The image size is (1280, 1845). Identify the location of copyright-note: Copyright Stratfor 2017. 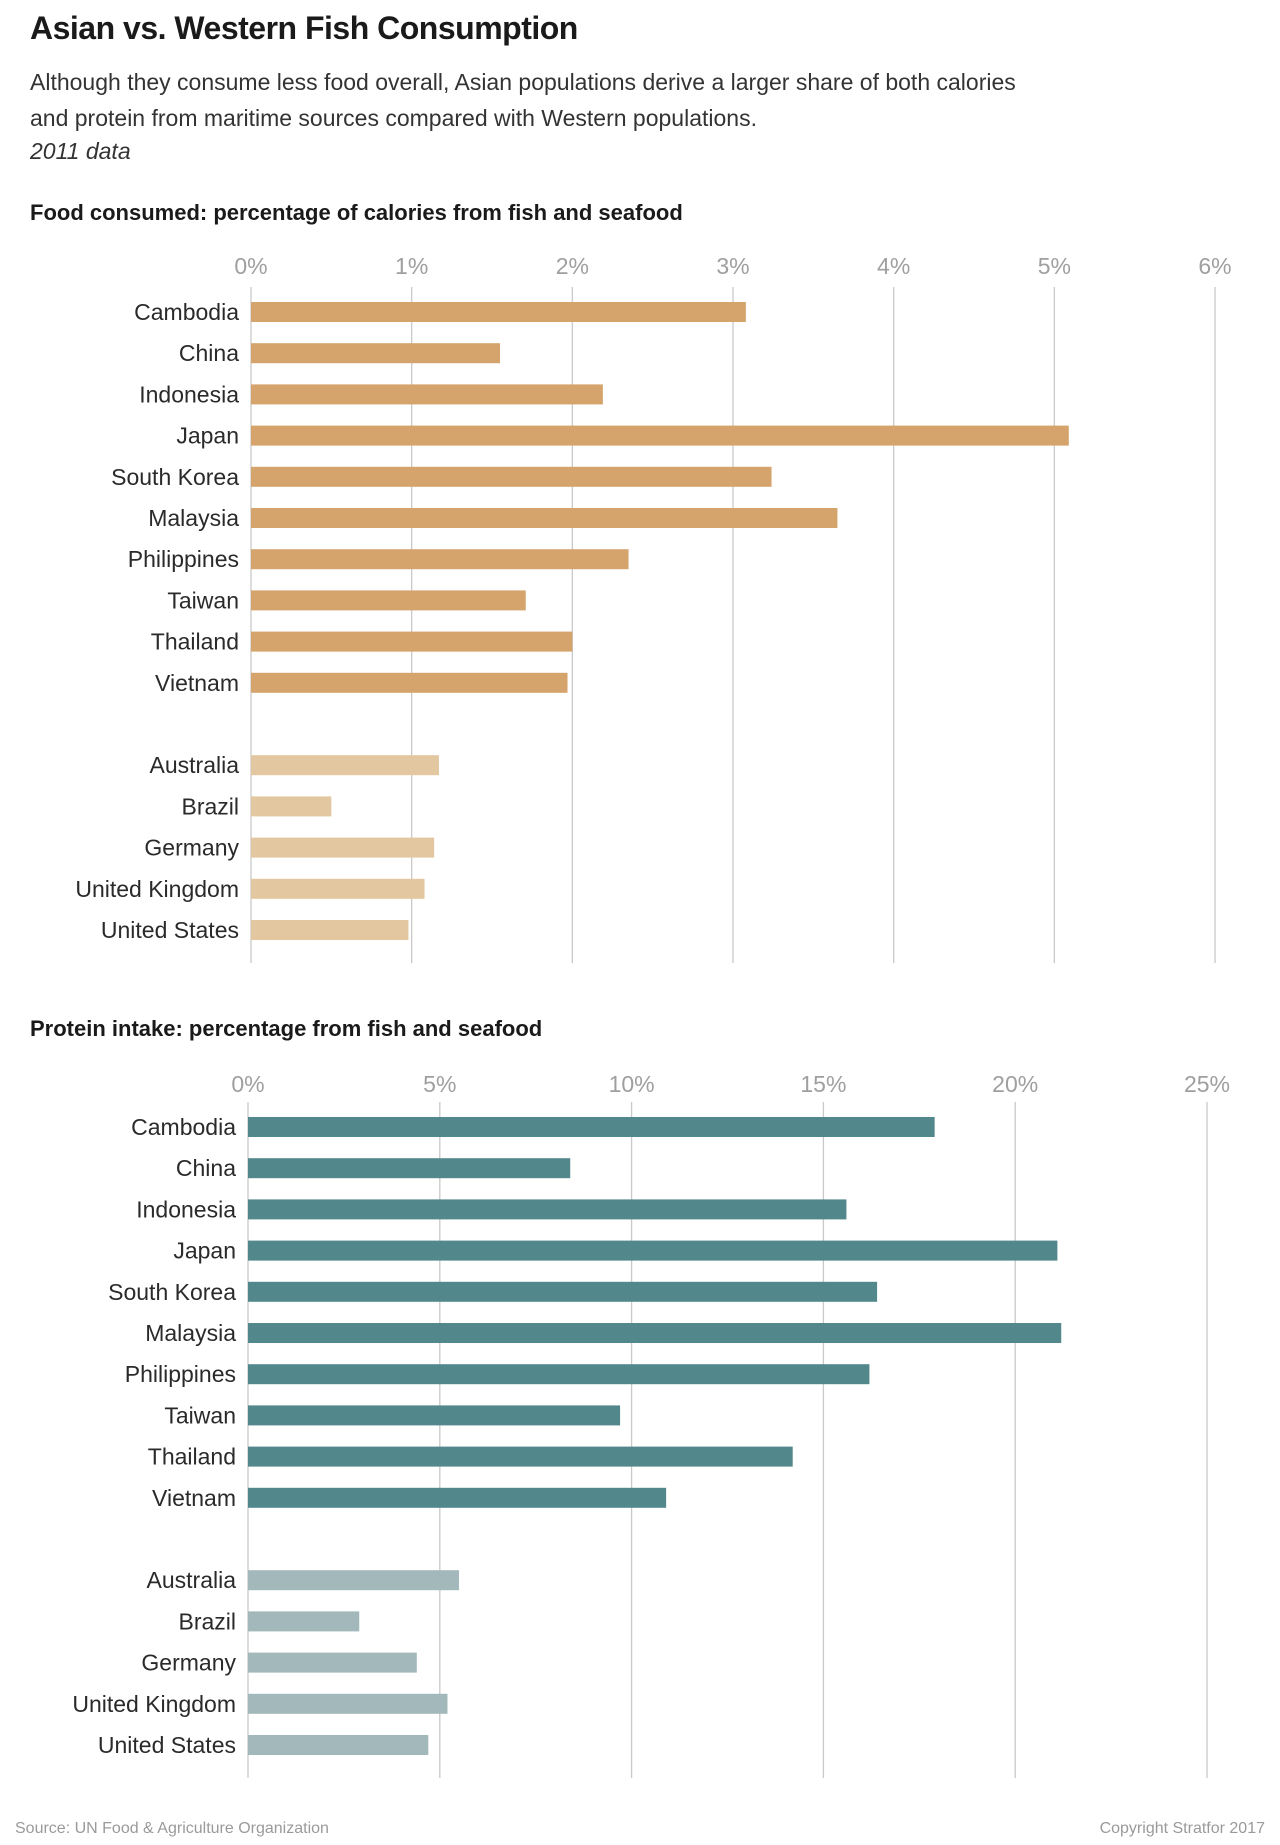
(1182, 1828).